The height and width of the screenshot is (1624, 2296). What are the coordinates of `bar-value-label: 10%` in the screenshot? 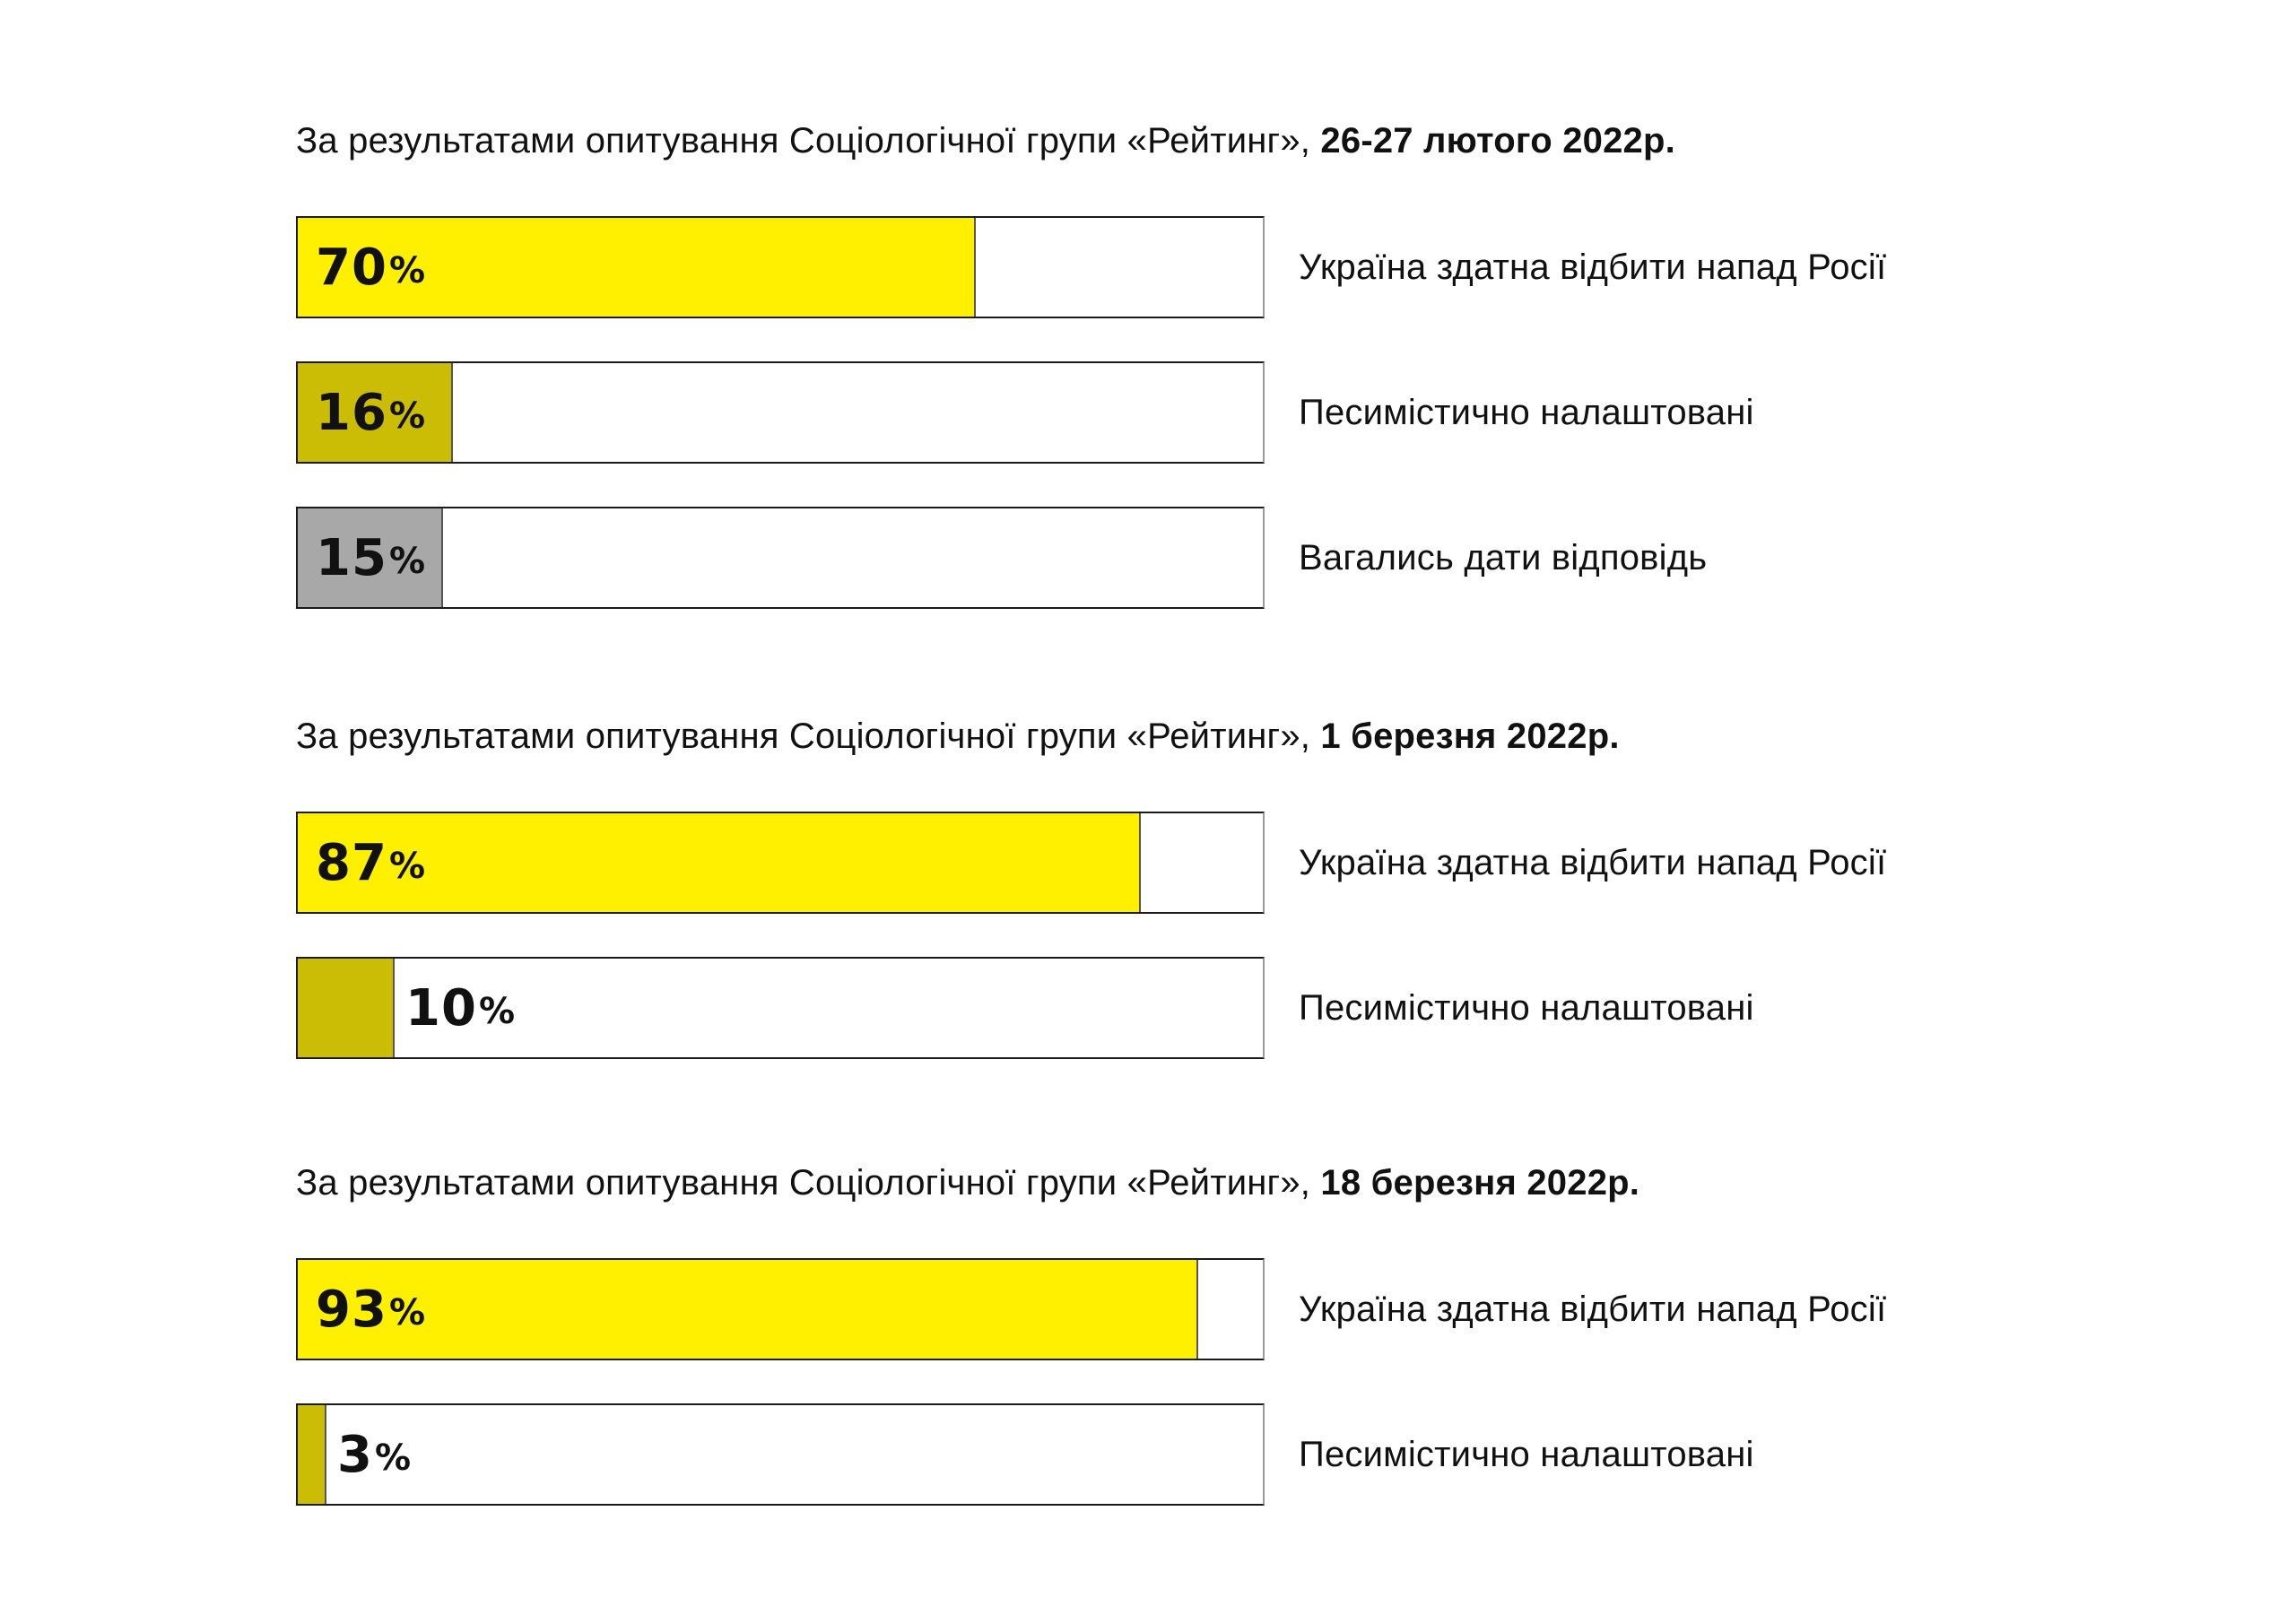 It's located at (460, 1008).